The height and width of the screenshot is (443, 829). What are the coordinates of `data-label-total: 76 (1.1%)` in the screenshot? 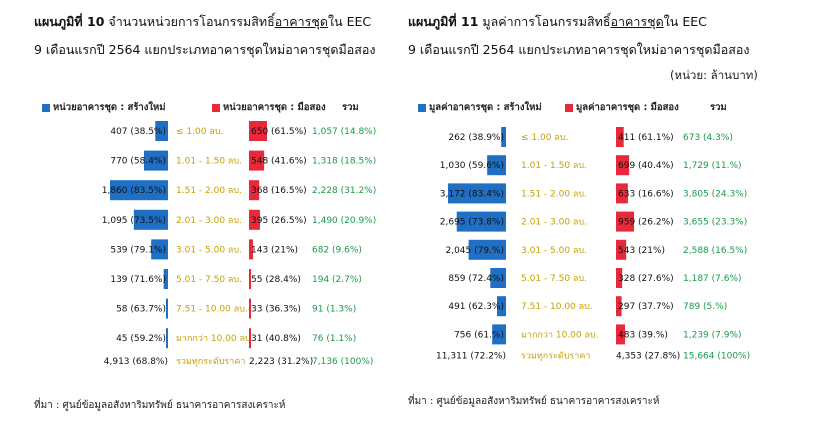 It's located at (334, 339).